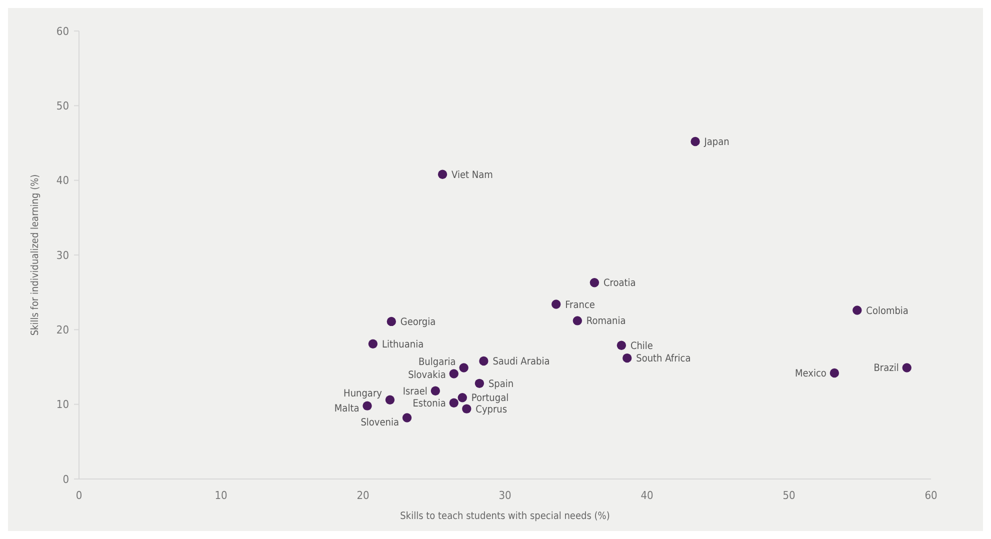 Image resolution: width=991 pixels, height=539 pixels. Describe the element at coordinates (811, 374) in the screenshot. I see `annotation: Mexico` at that location.